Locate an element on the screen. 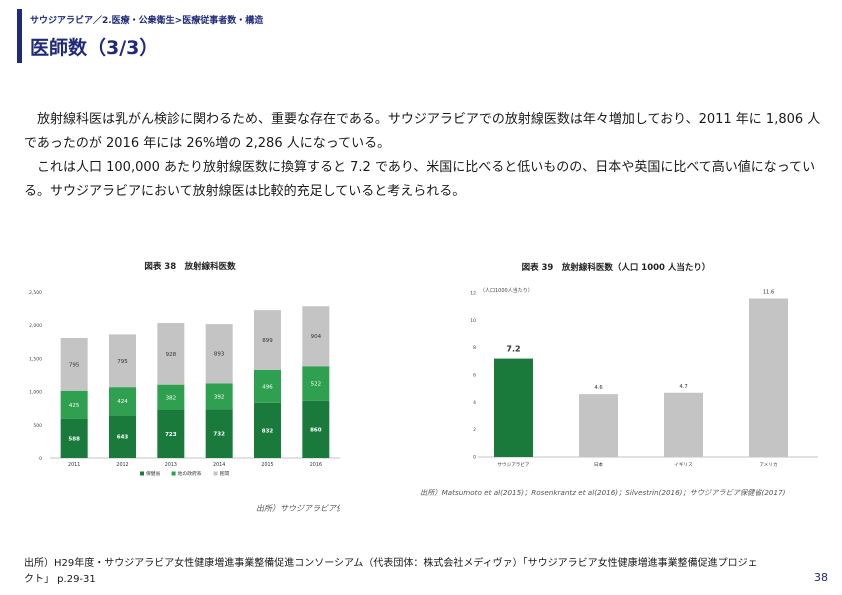 The height and width of the screenshot is (595, 842). chart38-x-tick: 2011 is located at coordinates (74, 465).